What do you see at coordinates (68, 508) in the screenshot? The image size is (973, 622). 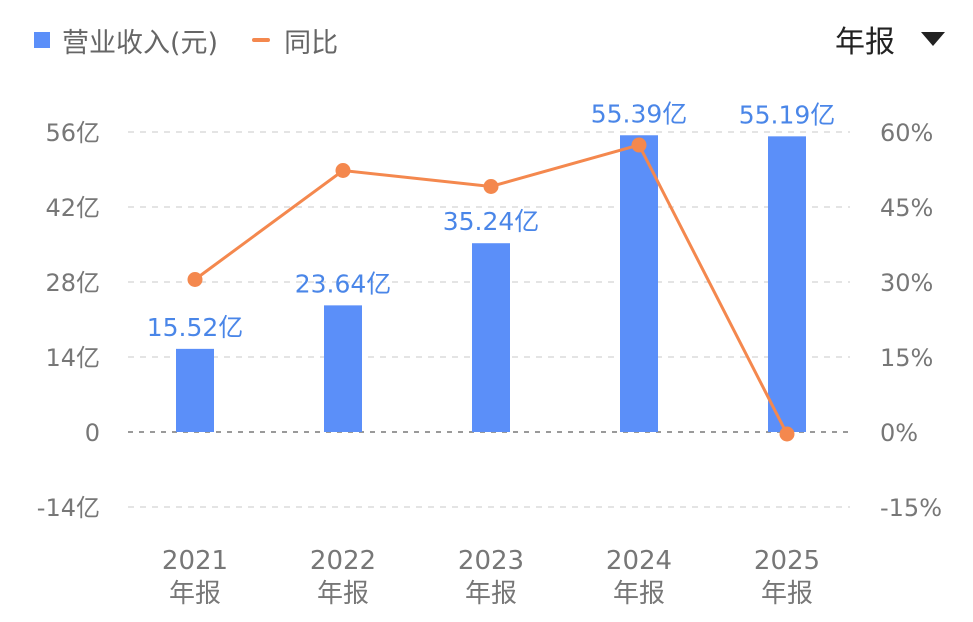 I see `left-axis-tick-label: -14亿` at bounding box center [68, 508].